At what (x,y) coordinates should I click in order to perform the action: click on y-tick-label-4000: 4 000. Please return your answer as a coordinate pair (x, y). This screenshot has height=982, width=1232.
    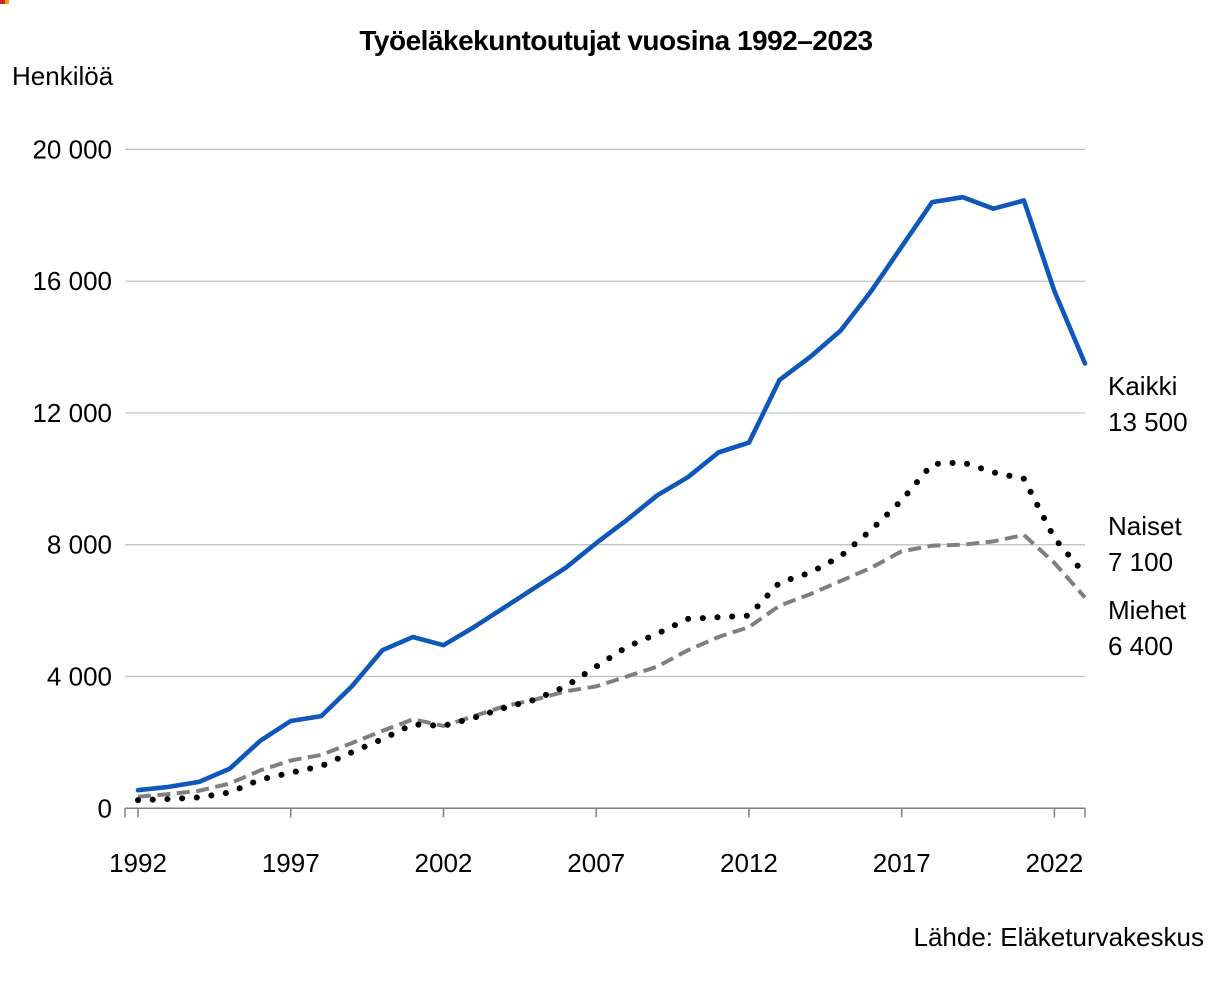
    Looking at the image, I should click on (79, 677).